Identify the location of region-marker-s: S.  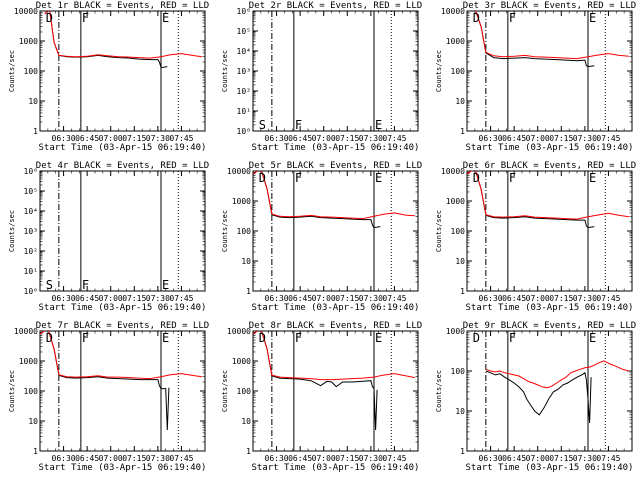
(262, 125).